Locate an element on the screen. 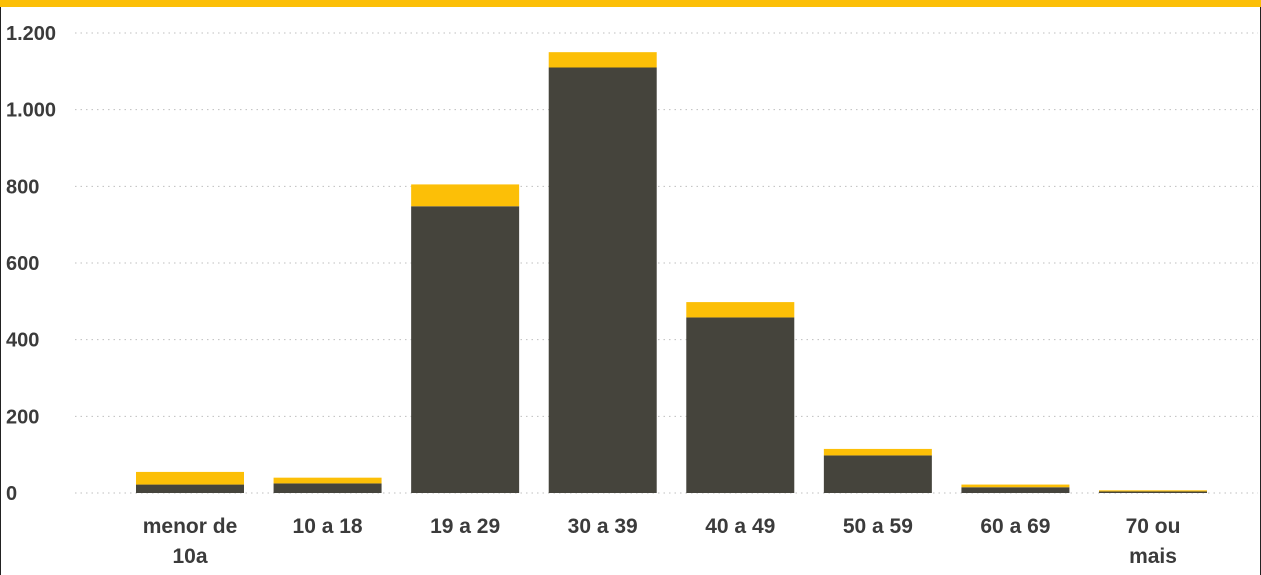  y-tick-label-0: 0 is located at coordinates (11, 494).